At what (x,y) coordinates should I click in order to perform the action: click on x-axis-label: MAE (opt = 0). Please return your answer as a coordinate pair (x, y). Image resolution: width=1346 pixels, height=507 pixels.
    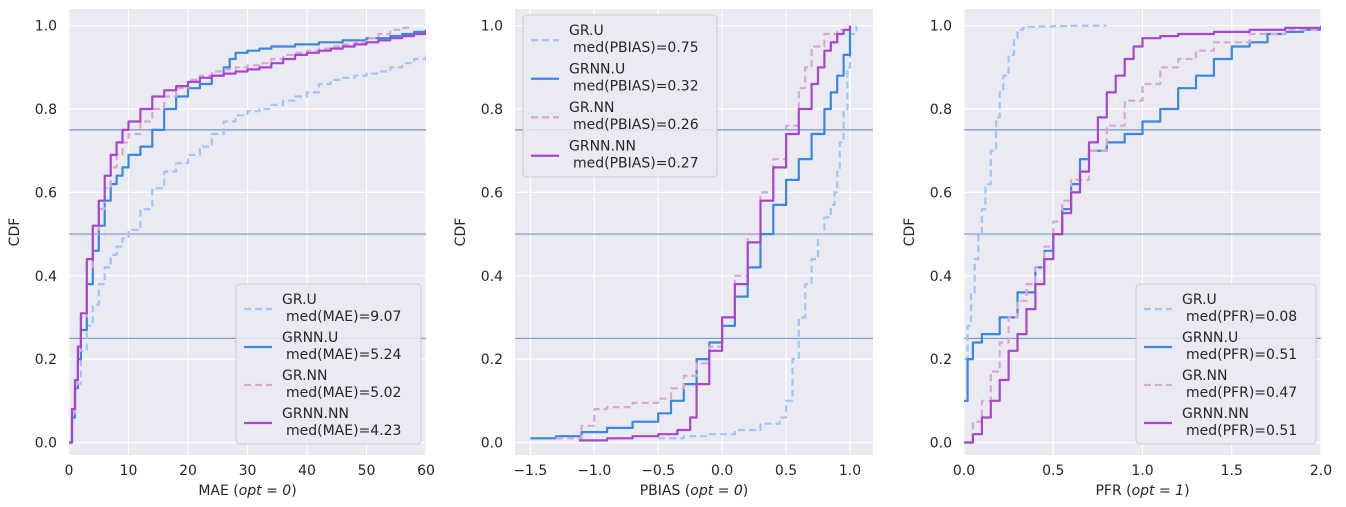
    Looking at the image, I should click on (247, 491).